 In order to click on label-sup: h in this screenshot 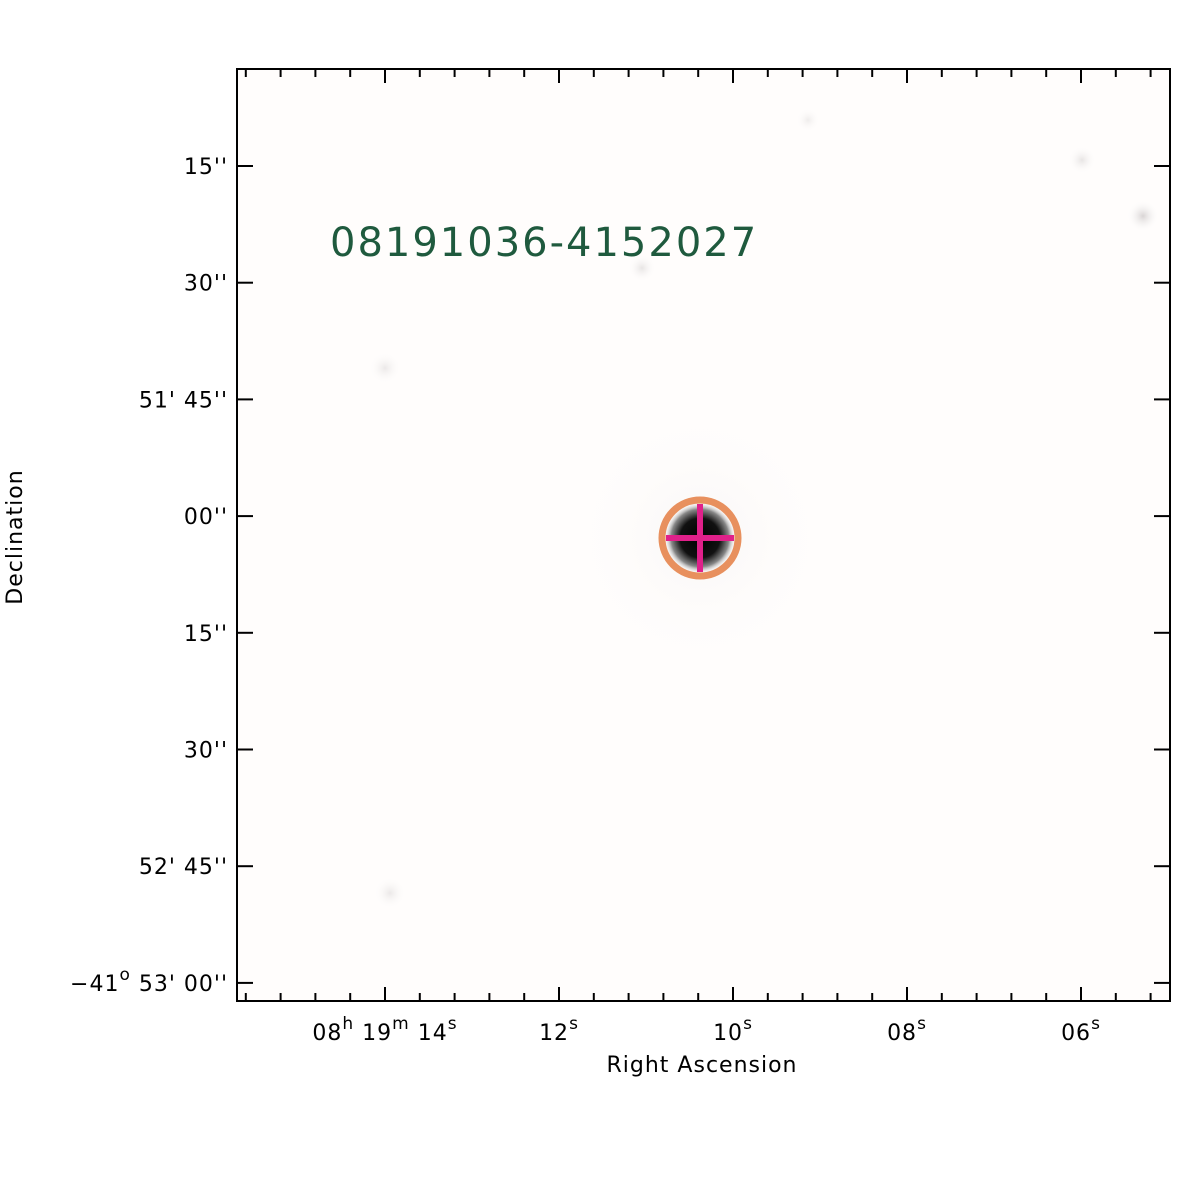, I will do `click(348, 1024)`.